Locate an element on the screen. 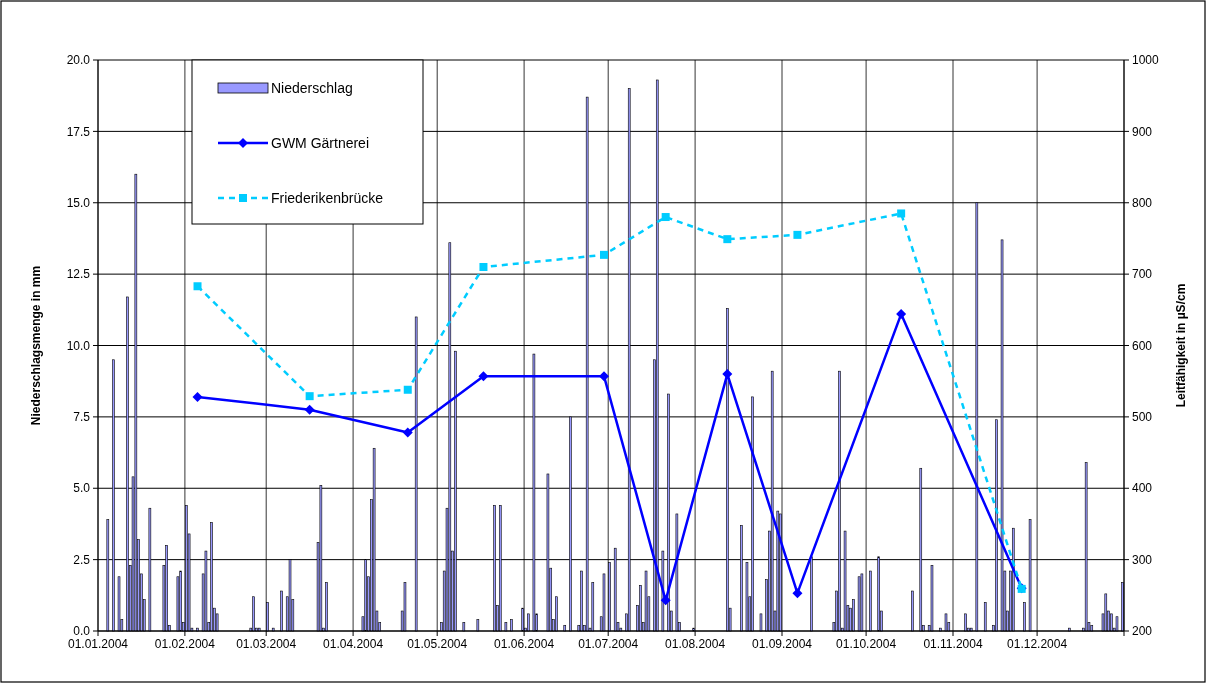  y2-tick-label: 400 is located at coordinates (1142, 488).